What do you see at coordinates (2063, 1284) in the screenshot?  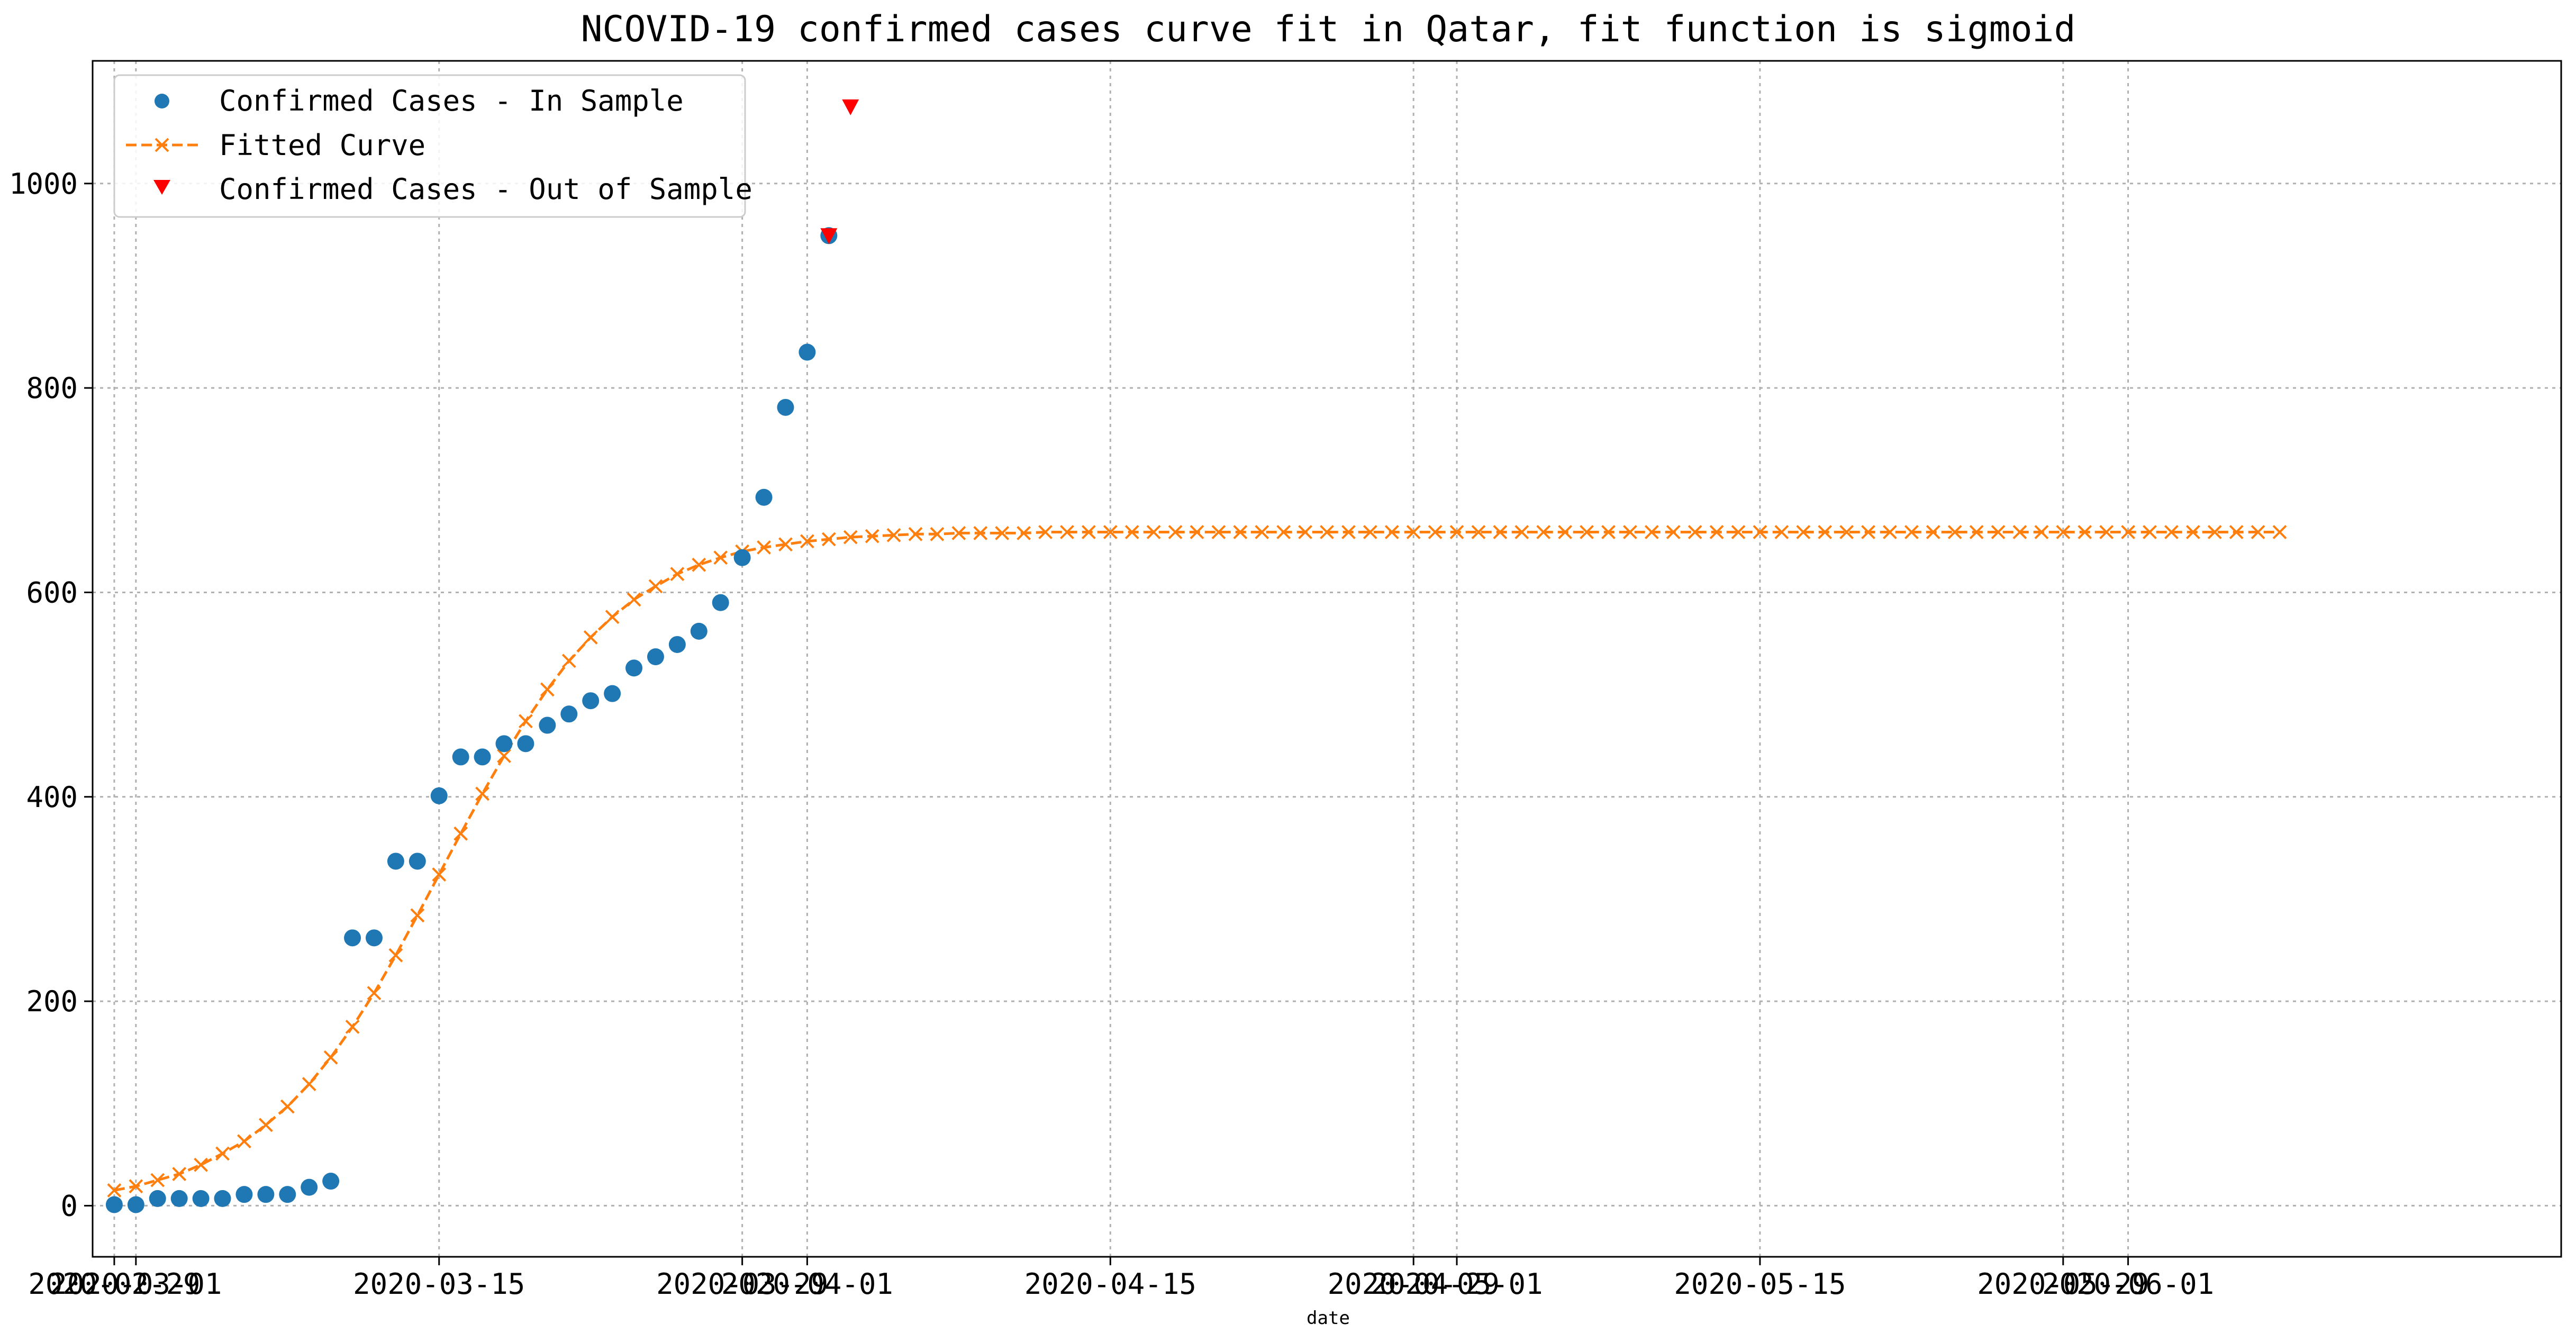 I see `x-tick-label: 2020-05-29` at bounding box center [2063, 1284].